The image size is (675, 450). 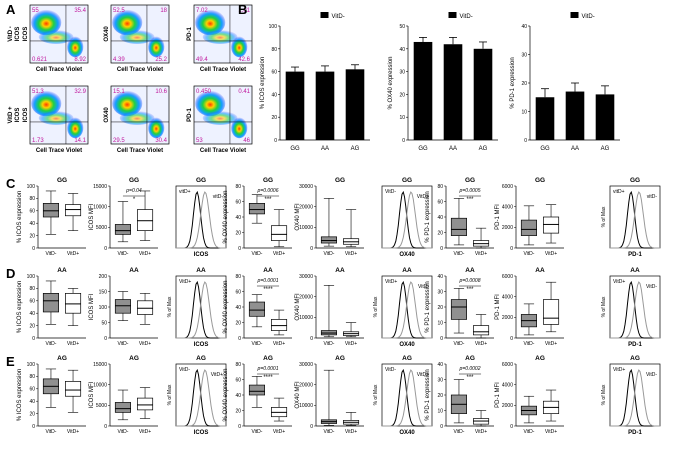 I want to click on box-y-axis-label: % PD-1 expression, so click(x=428, y=394).